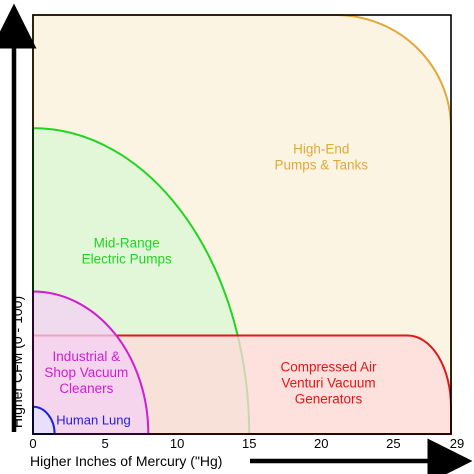 The height and width of the screenshot is (474, 474). I want to click on x-tick-label: 15, so click(249, 443).